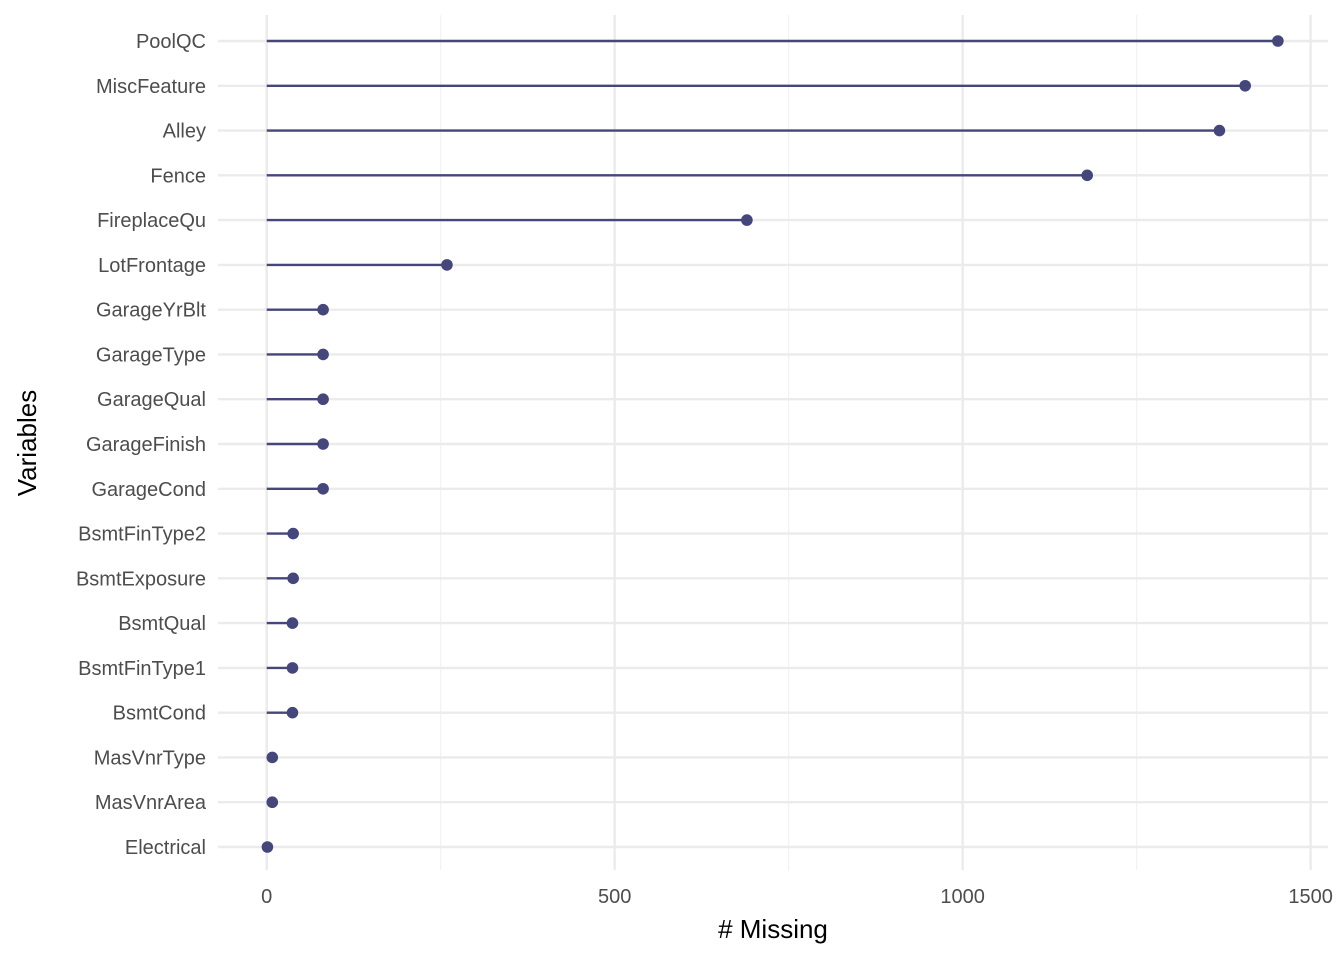  Describe the element at coordinates (162, 624) in the screenshot. I see `y-tick-label: BsmtQual` at that location.